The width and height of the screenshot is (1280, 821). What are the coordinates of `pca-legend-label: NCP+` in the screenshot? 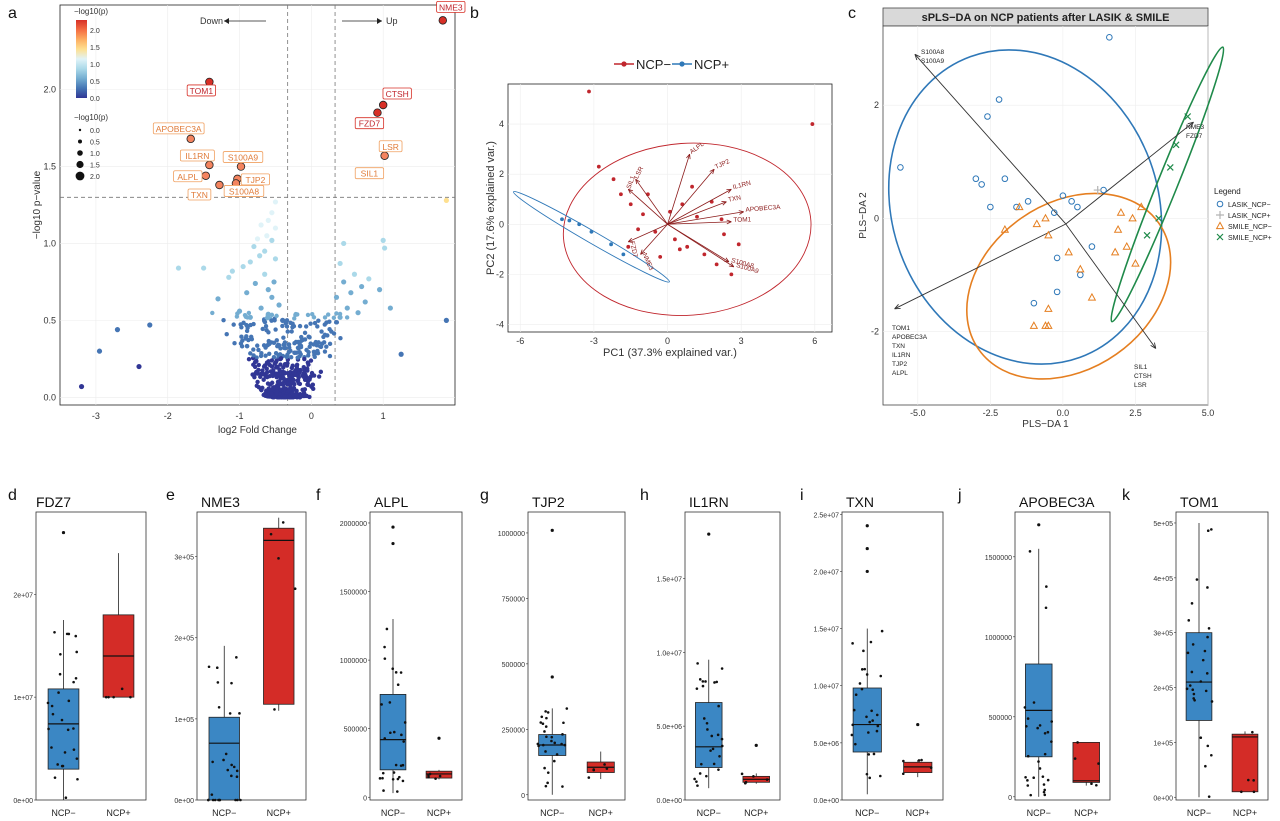 It's located at (711, 64).